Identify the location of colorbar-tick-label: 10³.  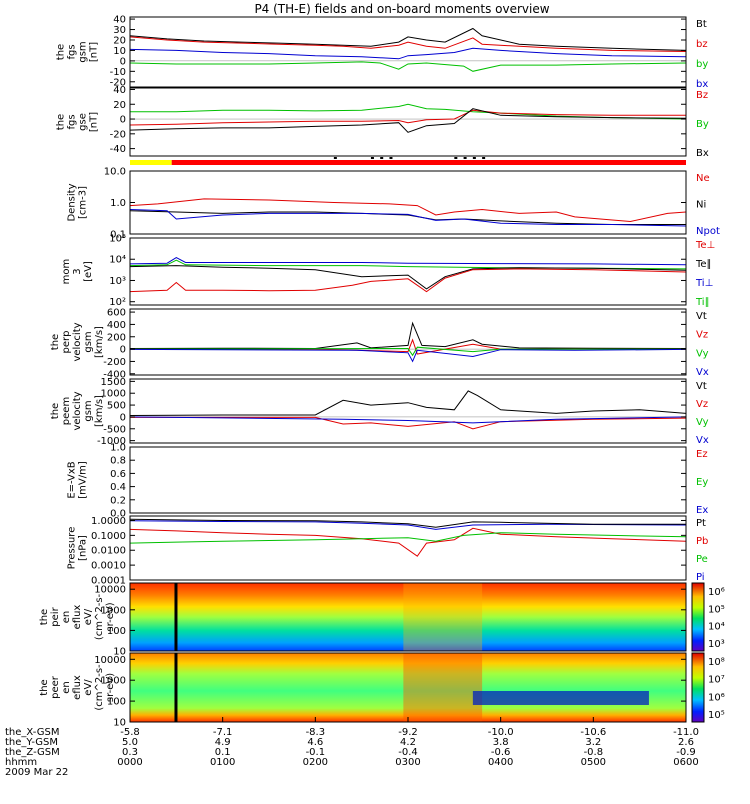
(716, 644).